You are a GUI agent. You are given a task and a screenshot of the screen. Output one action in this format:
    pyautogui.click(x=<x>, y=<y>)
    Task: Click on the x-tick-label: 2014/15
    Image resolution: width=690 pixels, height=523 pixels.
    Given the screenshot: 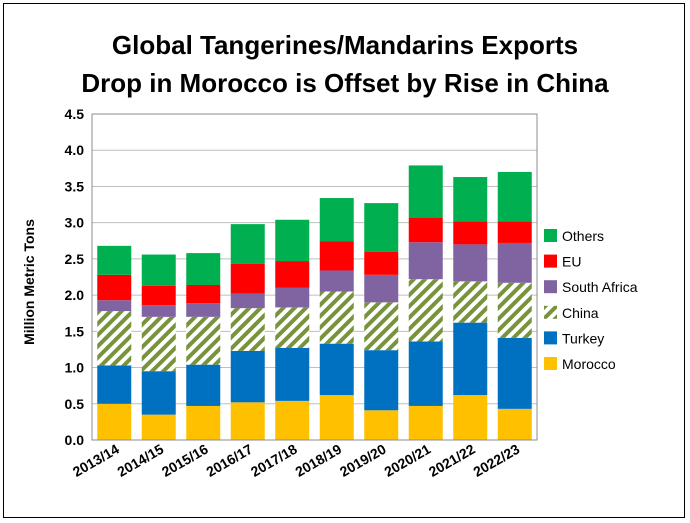 What is the action you would take?
    pyautogui.click(x=140, y=460)
    